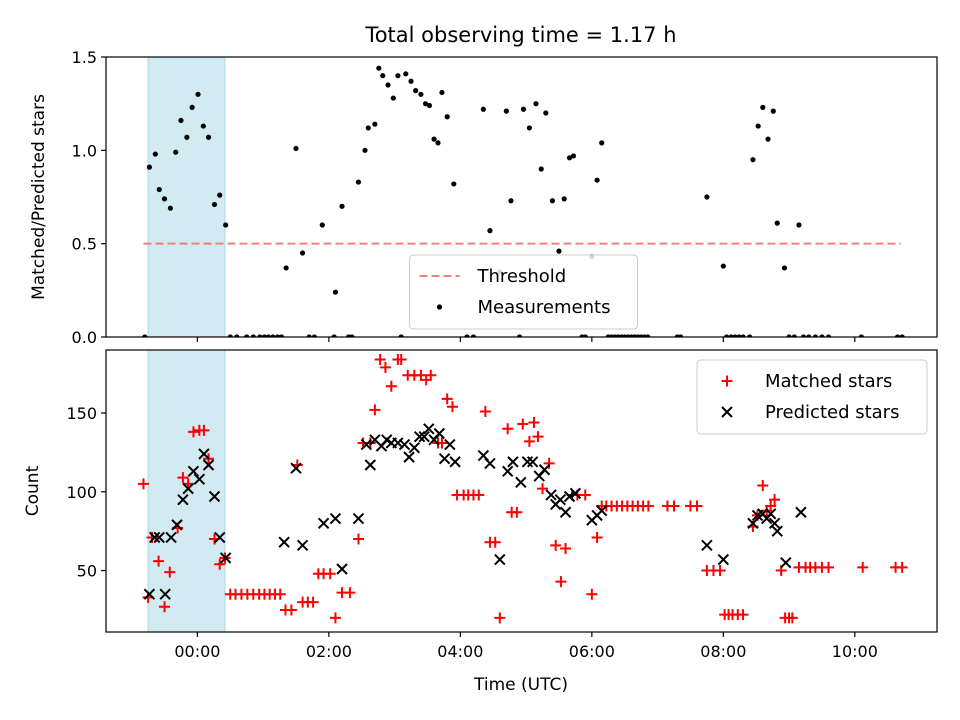  I want to click on x-tick-label: 06:00, so click(592, 651).